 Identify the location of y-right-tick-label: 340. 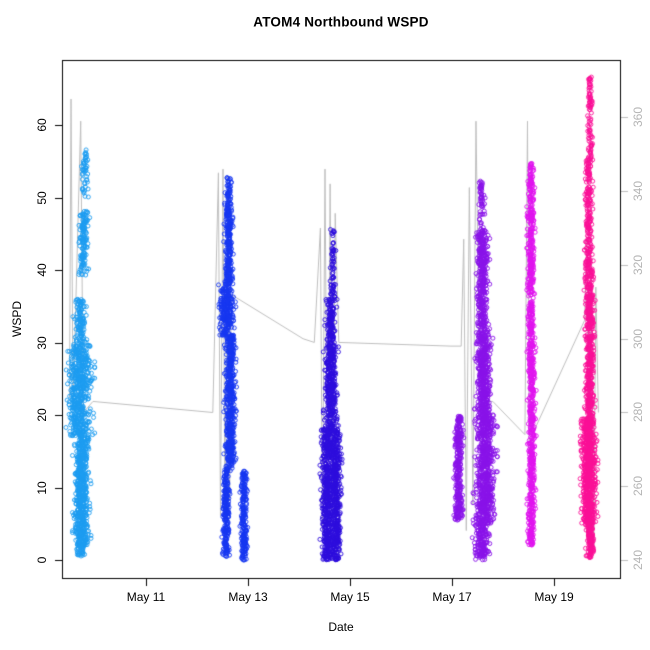
(638, 191).